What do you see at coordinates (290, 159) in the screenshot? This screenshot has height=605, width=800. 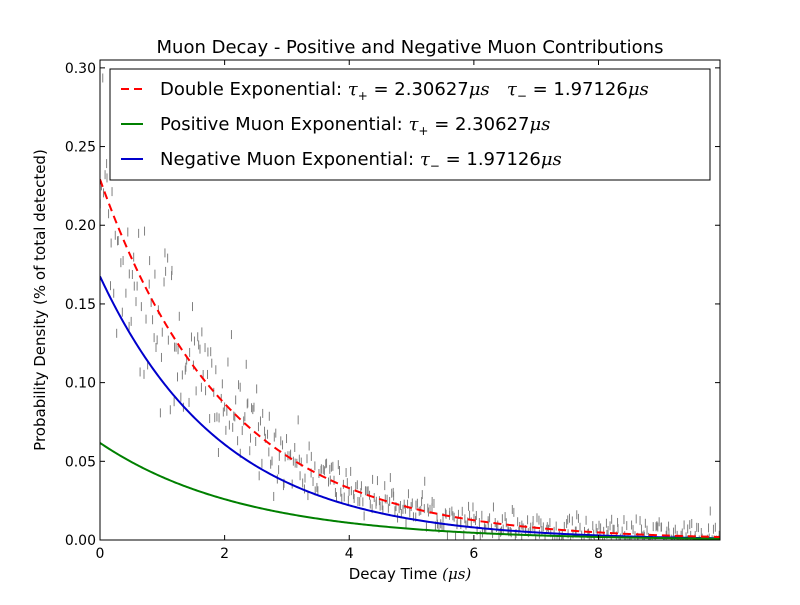 I see `legend-label-name: Negative Muon Exponential:` at bounding box center [290, 159].